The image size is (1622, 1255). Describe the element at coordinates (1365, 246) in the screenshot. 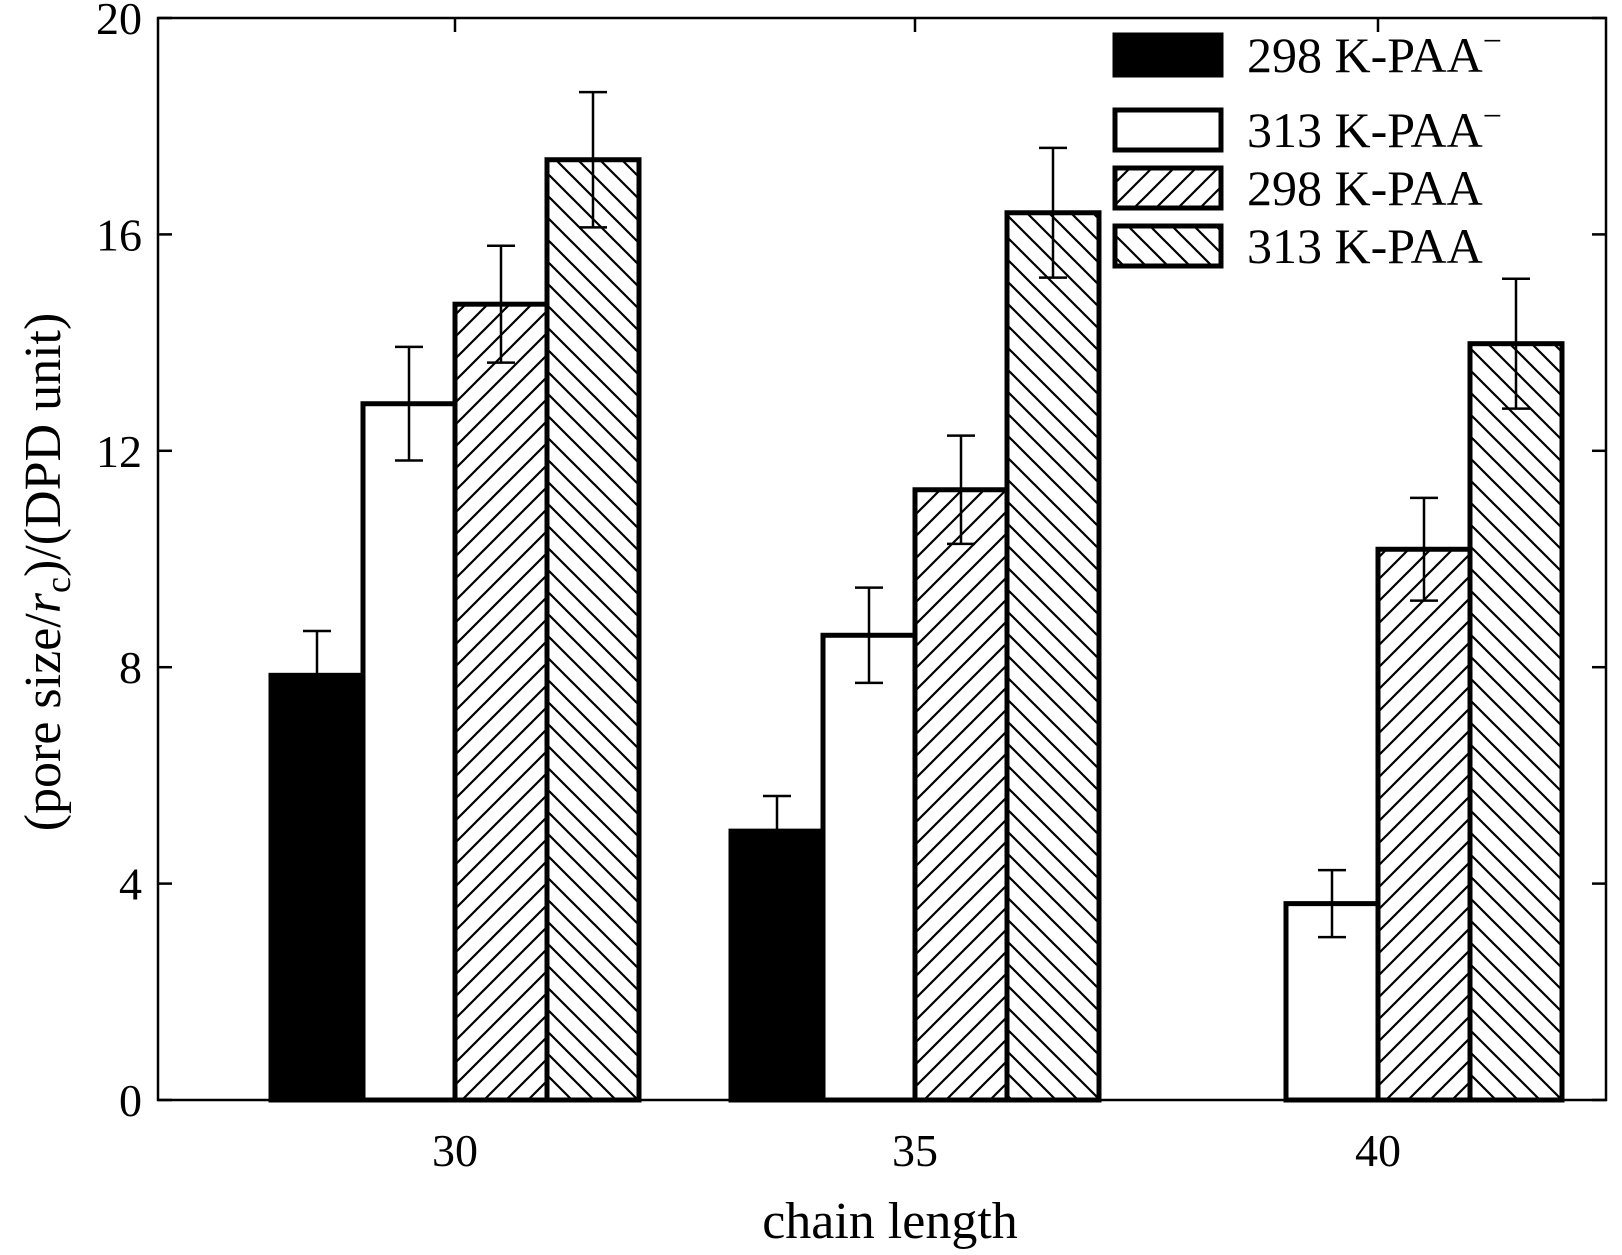

I see `legend-label: 313 K-PAA` at that location.